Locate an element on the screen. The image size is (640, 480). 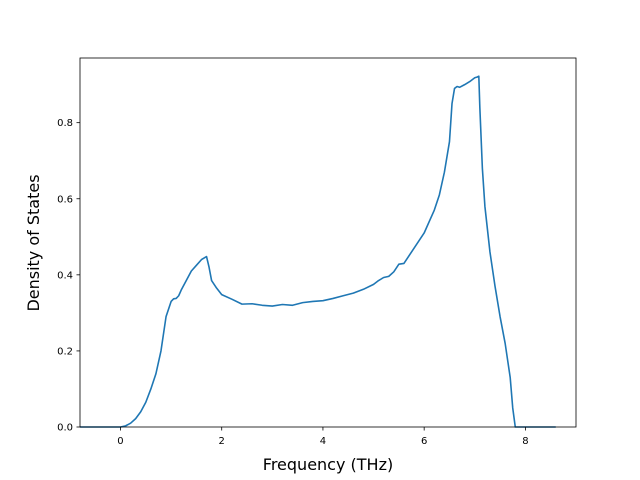
x-axis-label: Frequency (THz) is located at coordinates (328, 464).